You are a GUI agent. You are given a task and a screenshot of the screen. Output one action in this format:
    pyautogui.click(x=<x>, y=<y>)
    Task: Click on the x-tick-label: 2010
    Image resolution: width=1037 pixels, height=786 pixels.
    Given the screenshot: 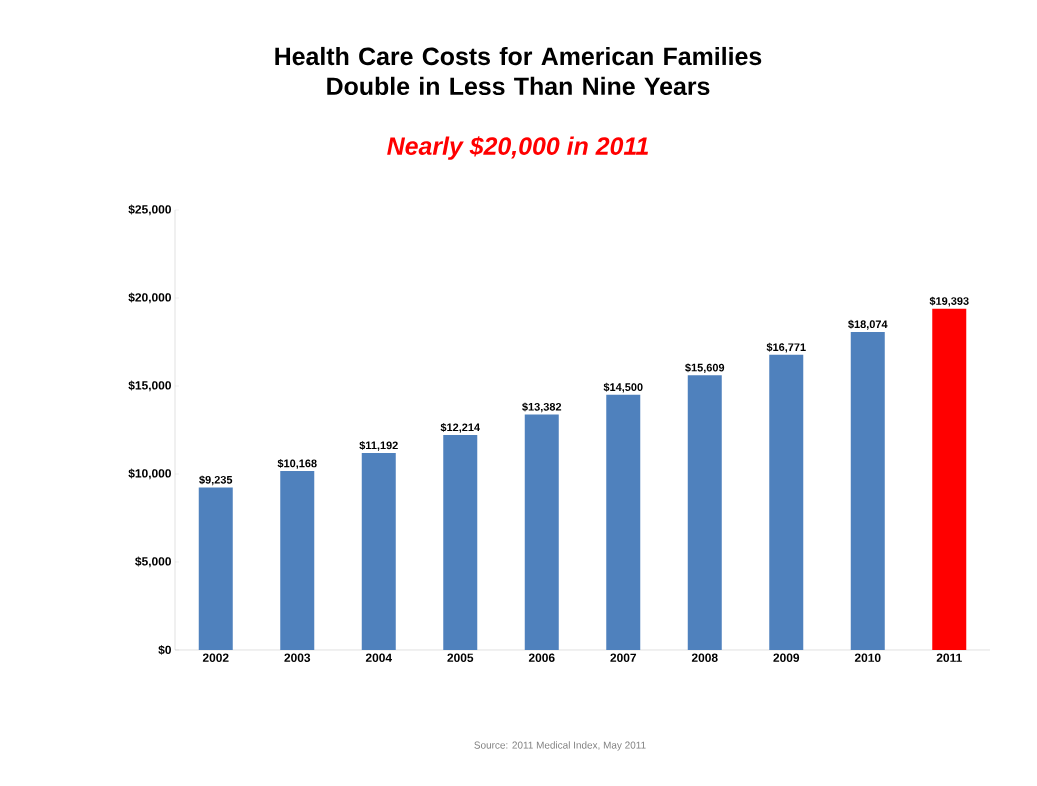 What is the action you would take?
    pyautogui.click(x=867, y=657)
    